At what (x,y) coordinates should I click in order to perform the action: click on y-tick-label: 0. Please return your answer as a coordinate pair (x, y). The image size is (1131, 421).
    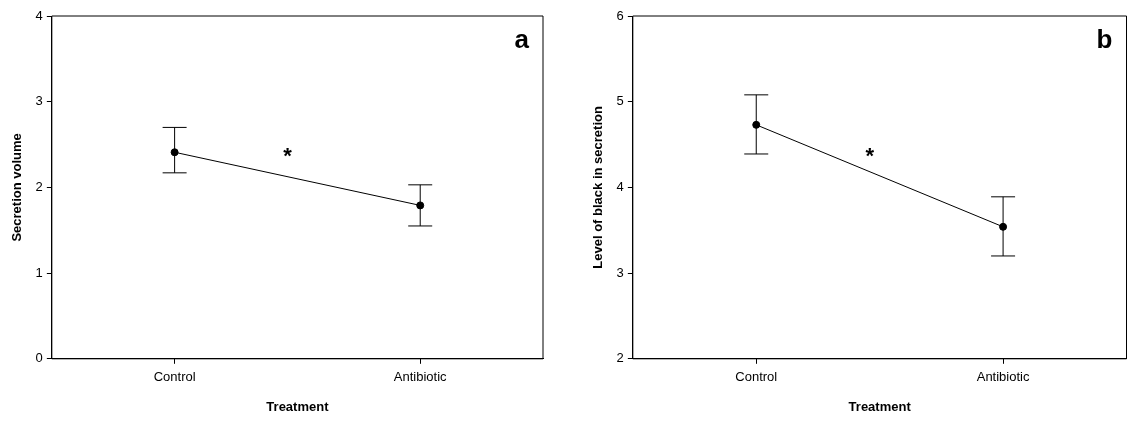
    Looking at the image, I should click on (39, 358).